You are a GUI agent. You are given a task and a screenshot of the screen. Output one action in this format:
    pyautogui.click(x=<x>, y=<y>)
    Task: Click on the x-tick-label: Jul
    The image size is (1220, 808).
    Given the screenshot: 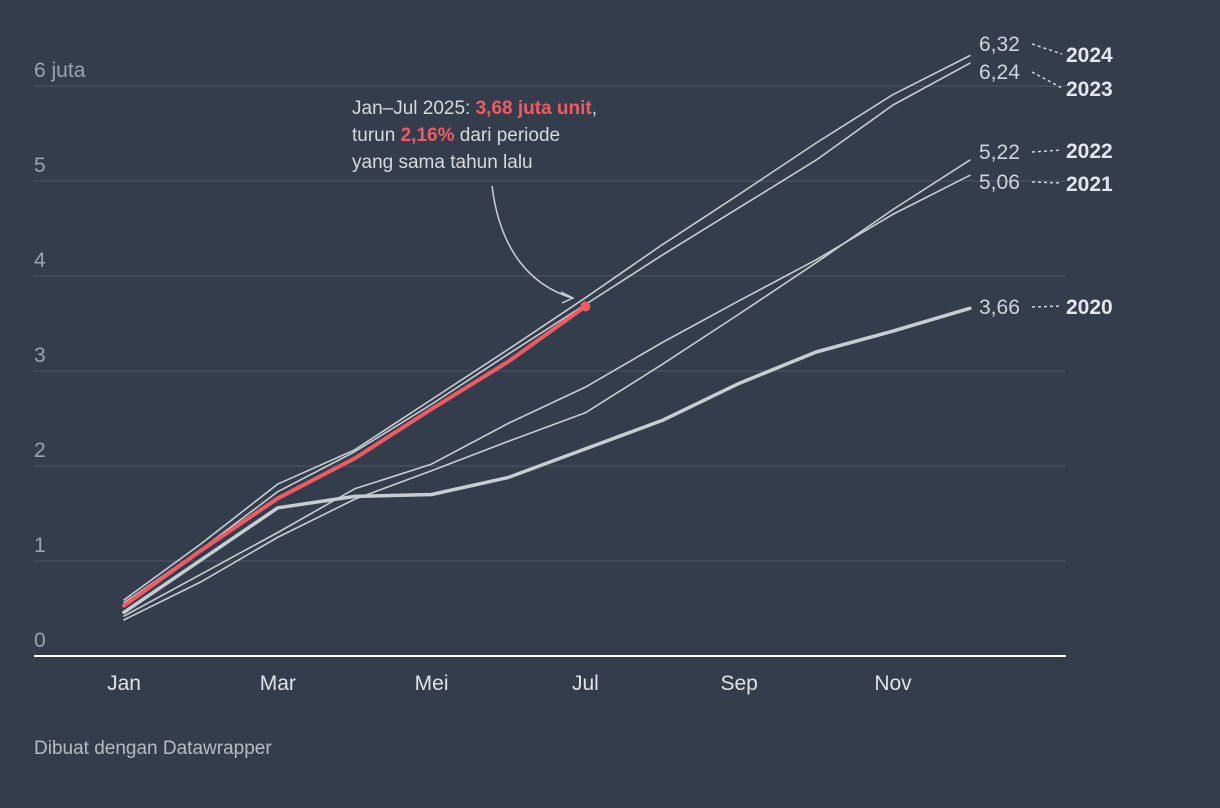 What is the action you would take?
    pyautogui.click(x=585, y=683)
    